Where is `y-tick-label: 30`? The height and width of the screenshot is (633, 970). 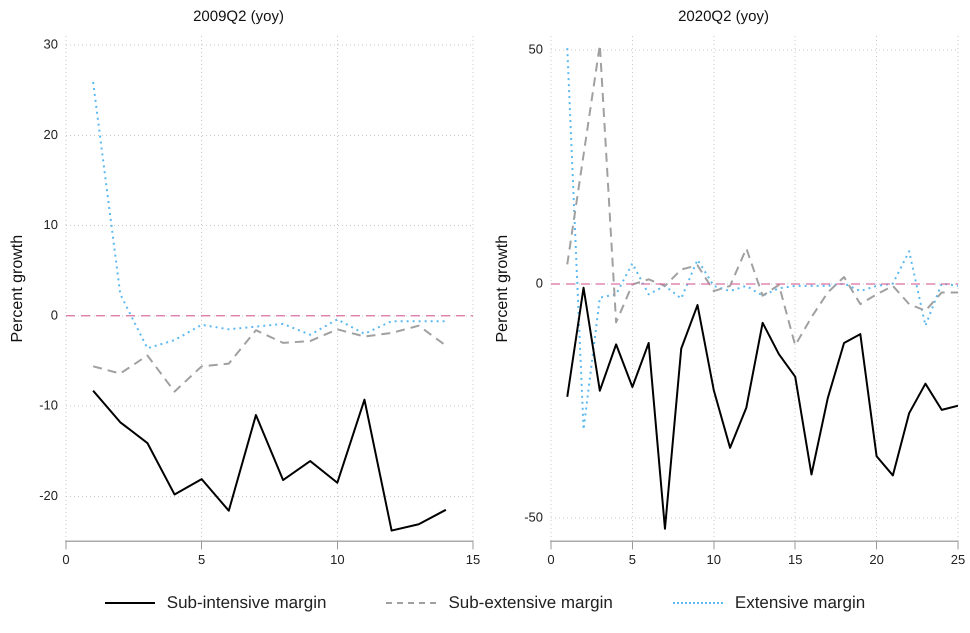
y-tick-label: 30 is located at coordinates (51, 44).